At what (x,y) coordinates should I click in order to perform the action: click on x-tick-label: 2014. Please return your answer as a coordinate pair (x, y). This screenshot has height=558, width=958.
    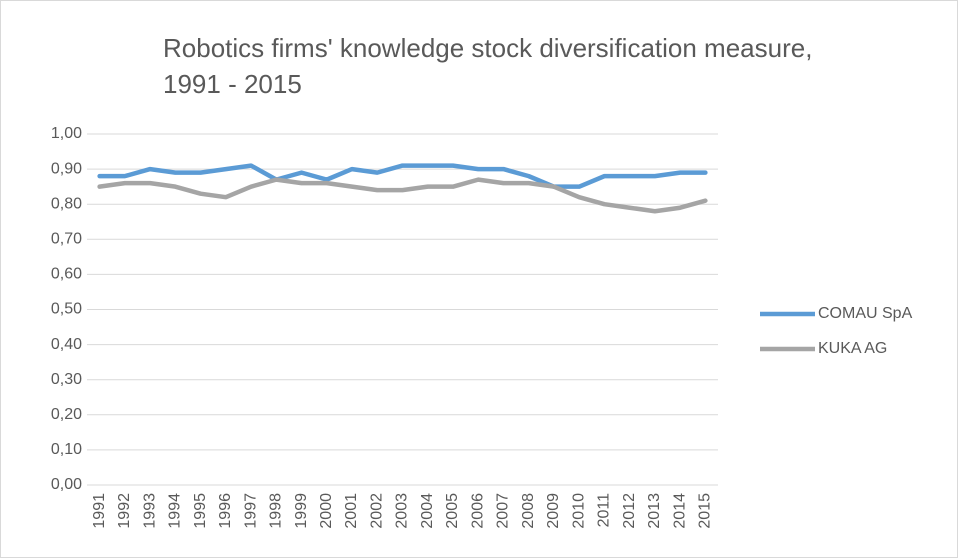
    Looking at the image, I should click on (679, 511).